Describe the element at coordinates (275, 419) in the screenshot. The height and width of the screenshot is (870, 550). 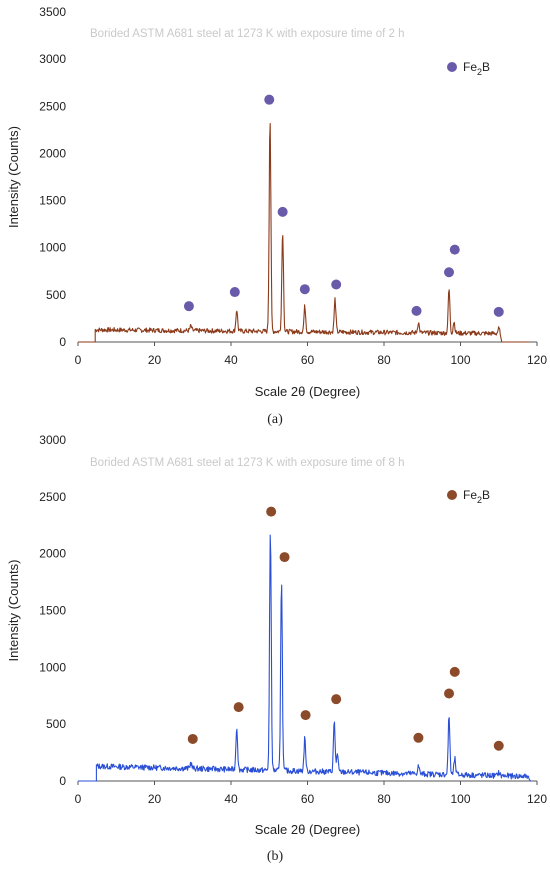
I see `figure-caption: (a)` at that location.